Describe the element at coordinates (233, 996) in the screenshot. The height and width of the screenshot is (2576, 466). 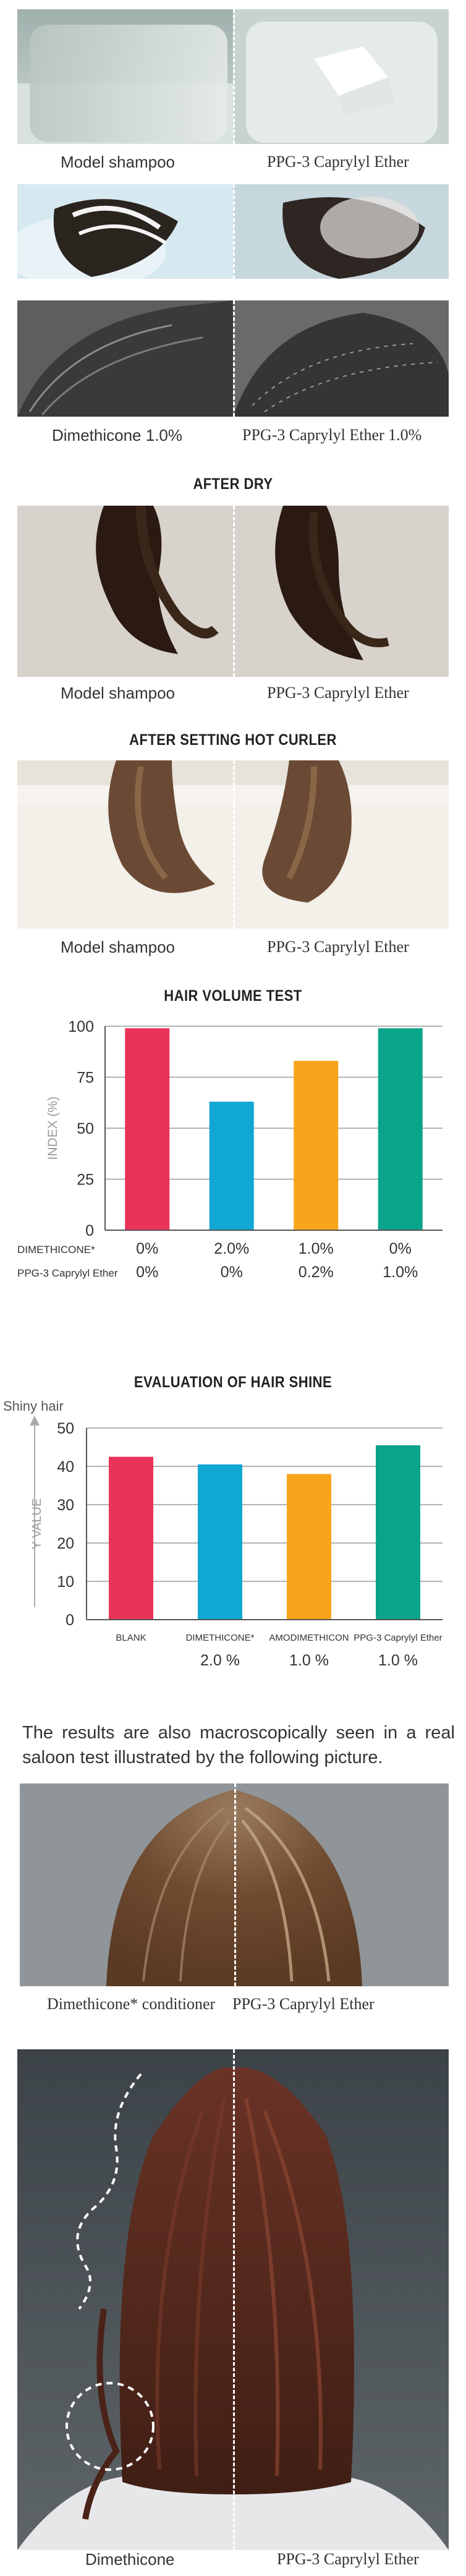
I see `volume-test-heading: HAIR VOLUME TEST` at that location.